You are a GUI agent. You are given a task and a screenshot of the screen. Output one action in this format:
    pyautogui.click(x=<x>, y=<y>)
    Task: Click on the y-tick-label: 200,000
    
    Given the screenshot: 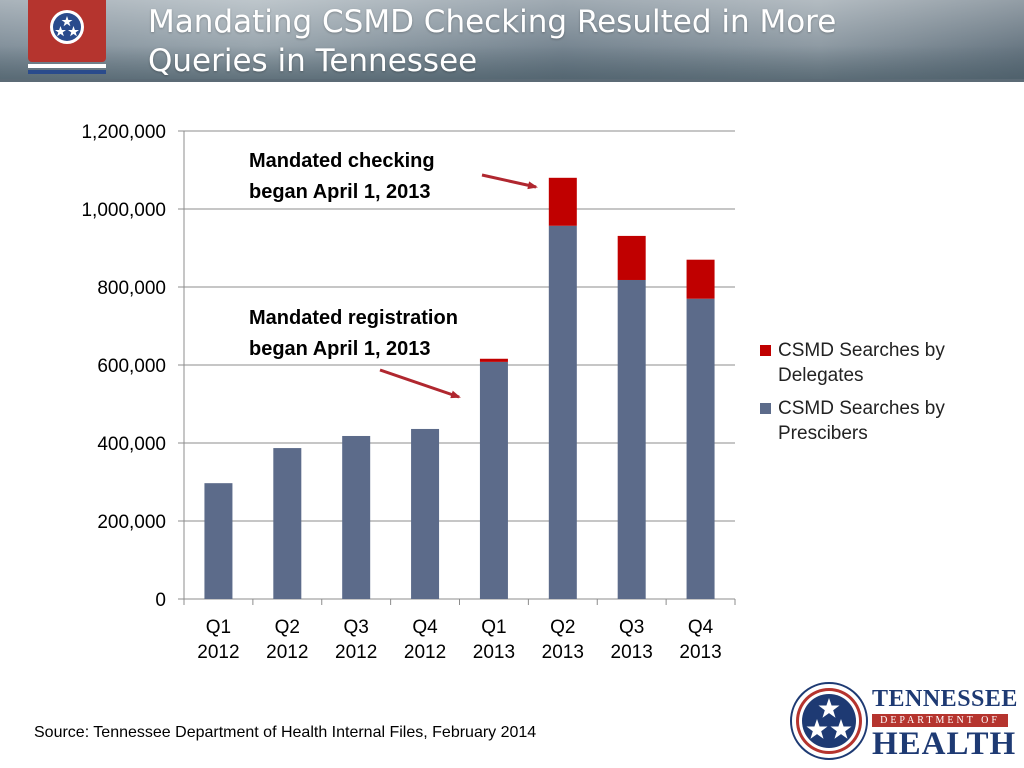 What is the action you would take?
    pyautogui.click(x=131, y=522)
    